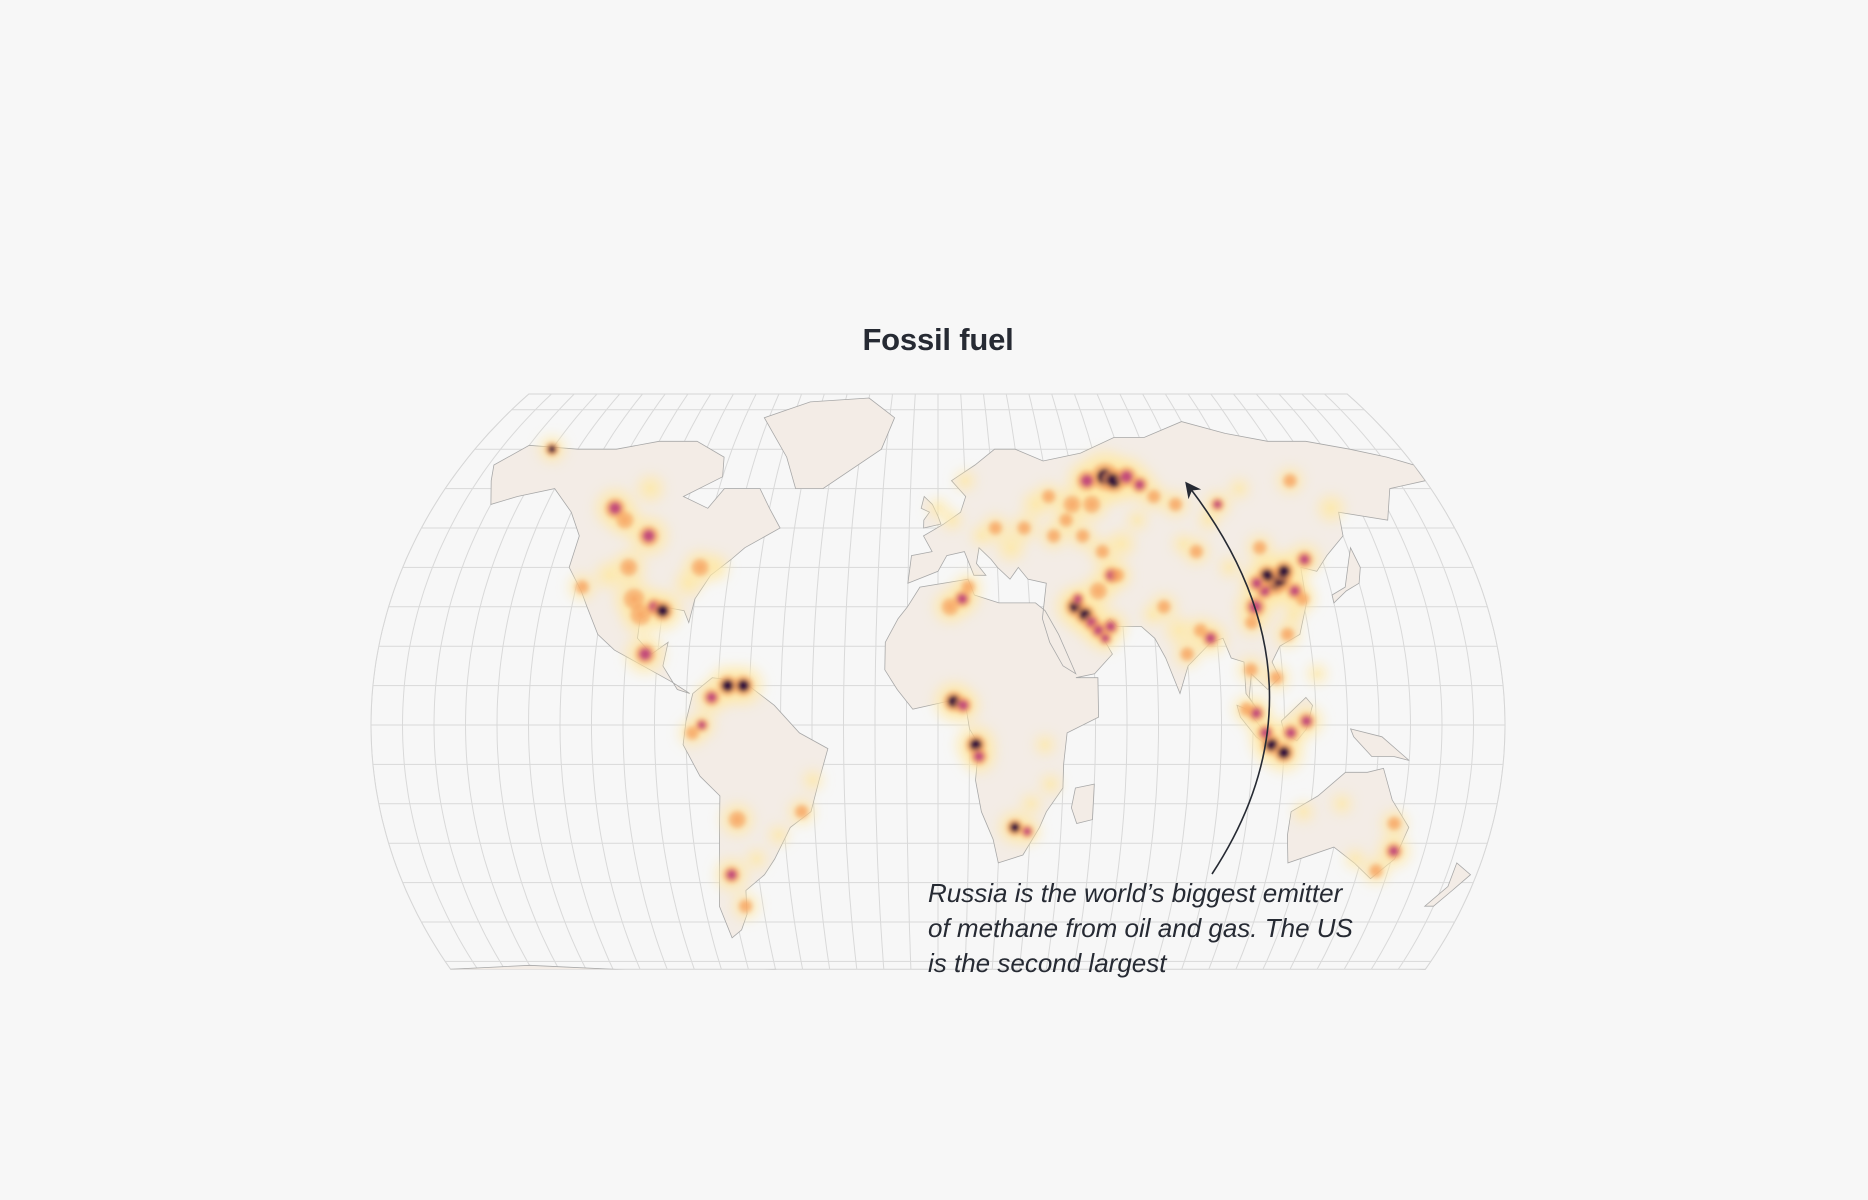 The width and height of the screenshot is (1868, 1200). I want to click on land-antarctica, so click(938, 967).